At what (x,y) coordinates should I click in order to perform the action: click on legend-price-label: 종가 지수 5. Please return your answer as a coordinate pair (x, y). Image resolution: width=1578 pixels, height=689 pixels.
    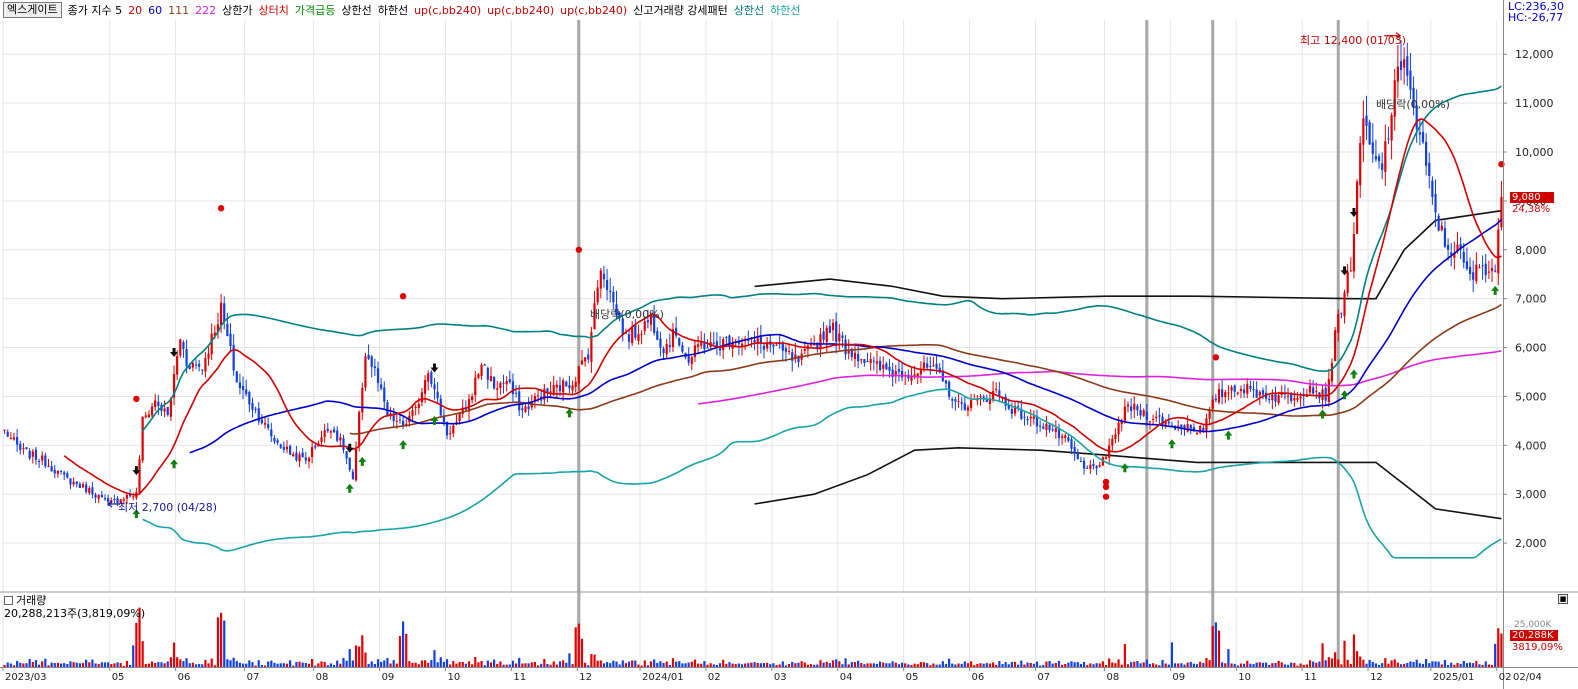
    Looking at the image, I should click on (95, 10).